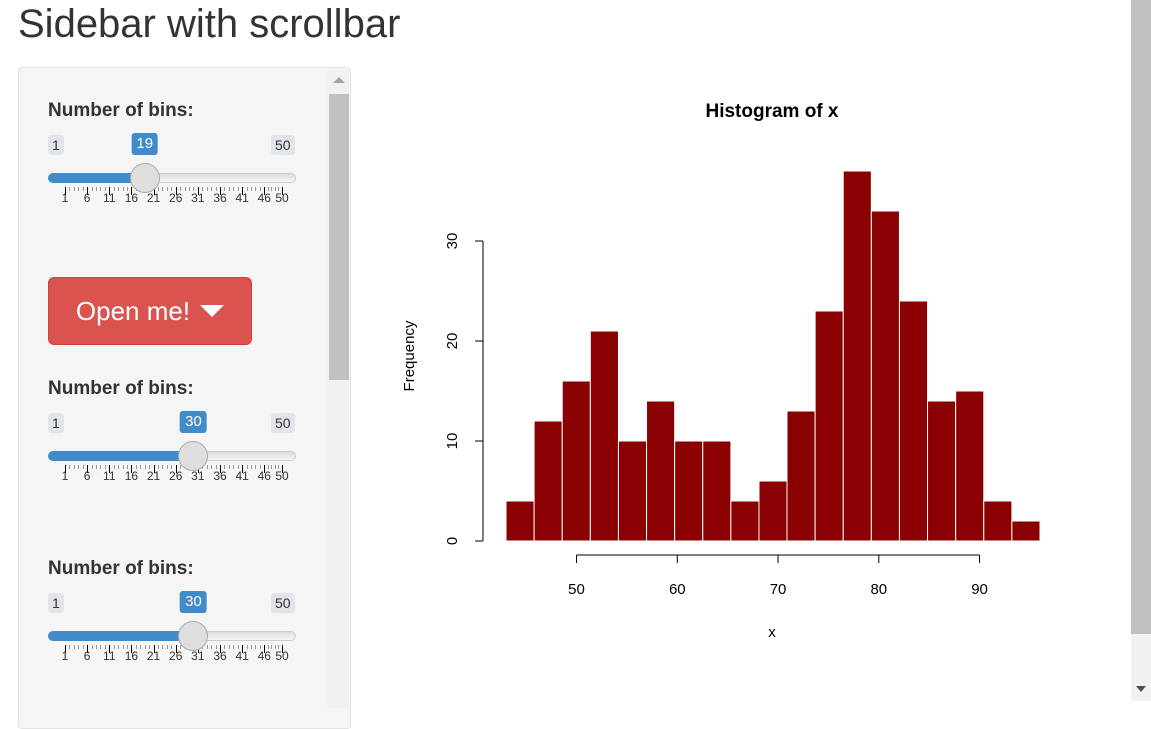  I want to click on slider-tick-label: 21, so click(153, 656).